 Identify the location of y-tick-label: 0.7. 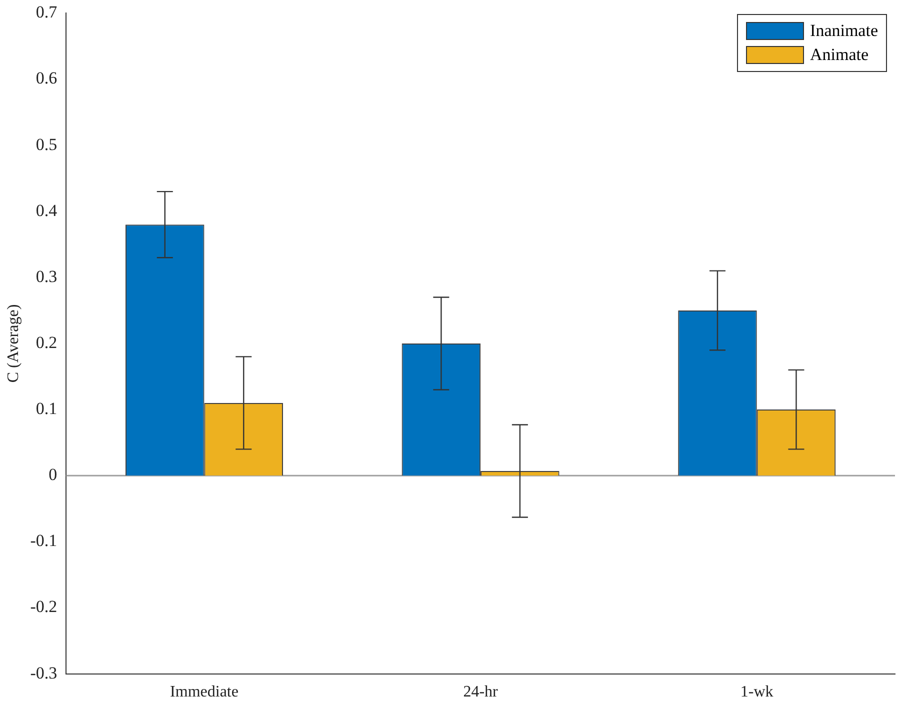
(47, 12).